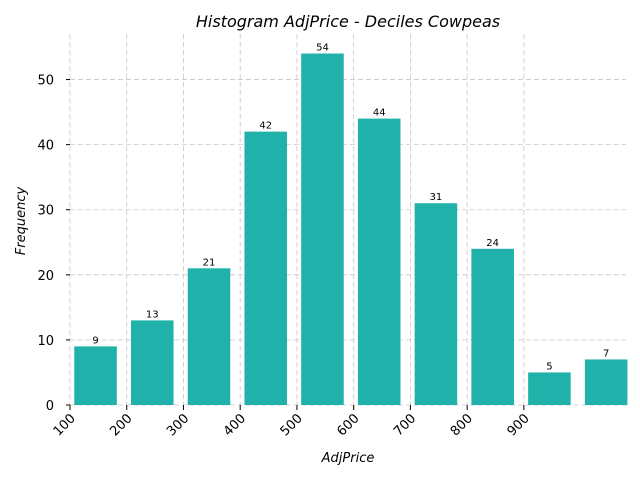 Image resolution: width=640 pixels, height=480 pixels. I want to click on y-tick-label: 0, so click(50, 406).